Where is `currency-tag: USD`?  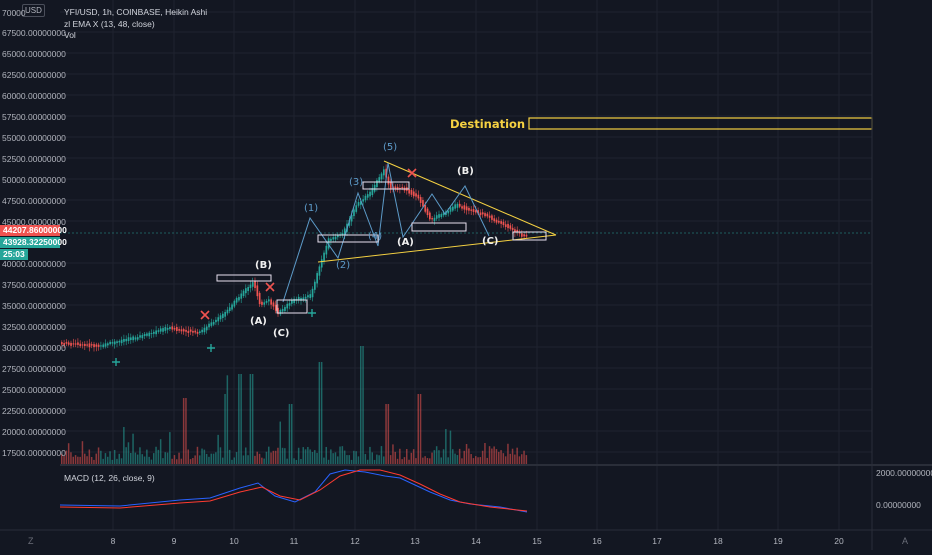 currency-tag: USD is located at coordinates (33, 10).